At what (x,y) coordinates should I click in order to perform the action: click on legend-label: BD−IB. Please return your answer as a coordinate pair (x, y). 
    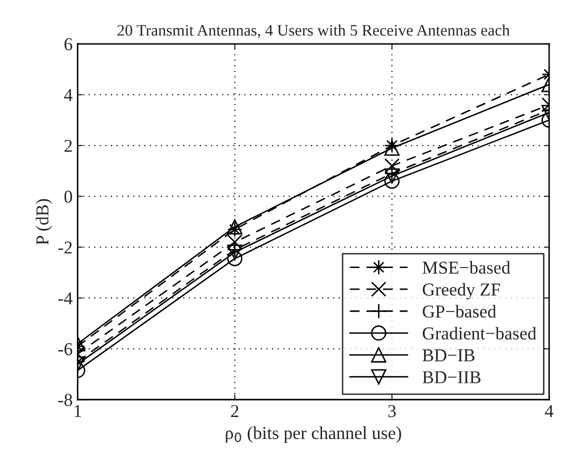
    Looking at the image, I should click on (448, 355).